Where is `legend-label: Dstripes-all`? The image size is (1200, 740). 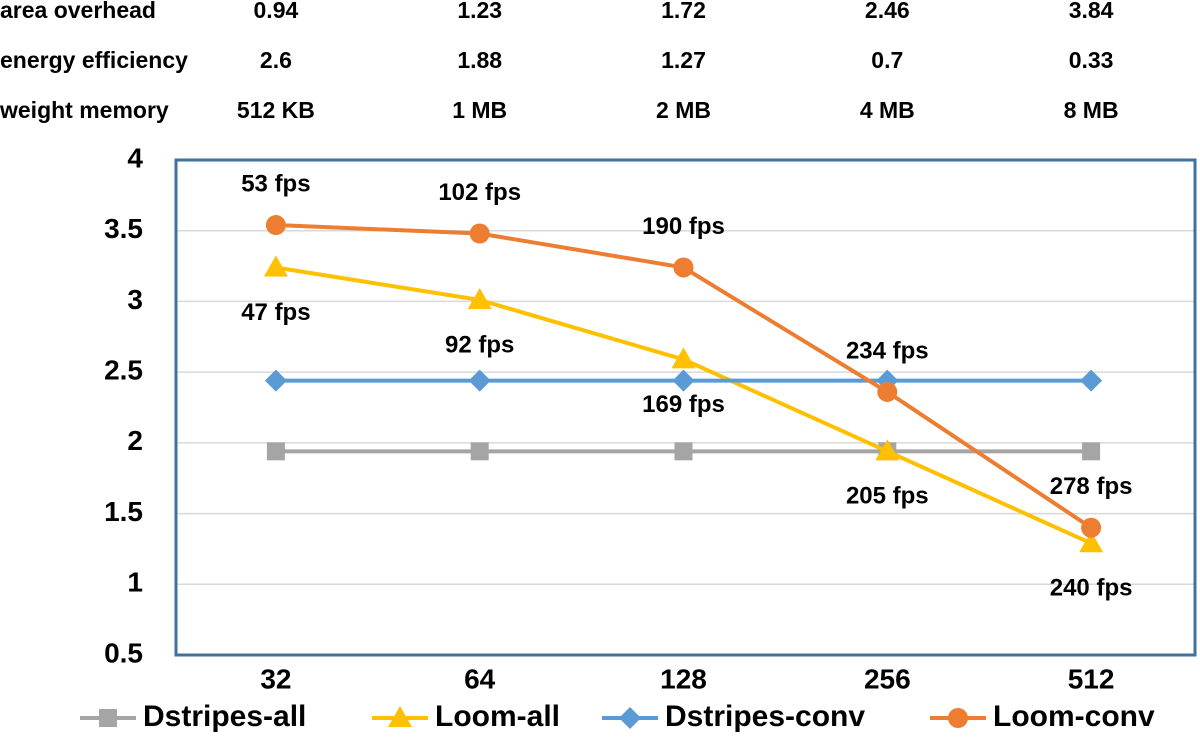 legend-label: Dstripes-all is located at coordinates (224, 716).